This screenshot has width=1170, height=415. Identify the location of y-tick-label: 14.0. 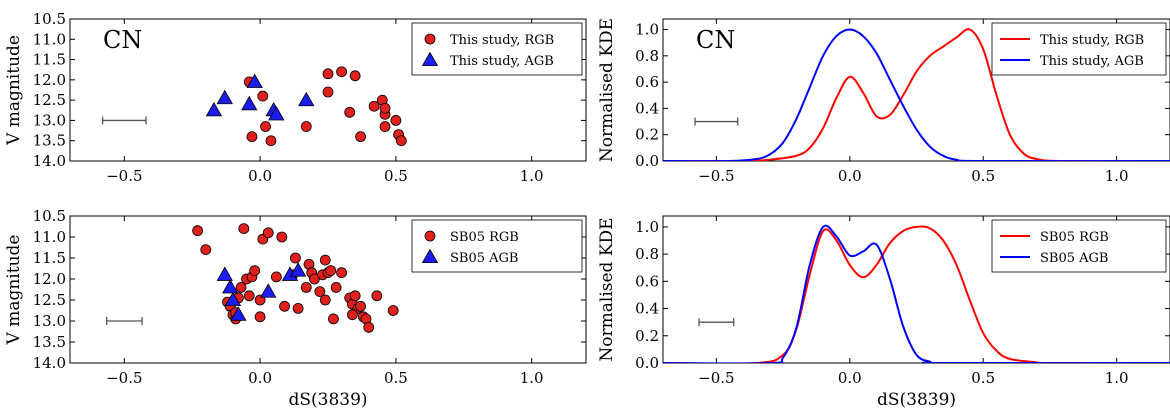
(49, 363).